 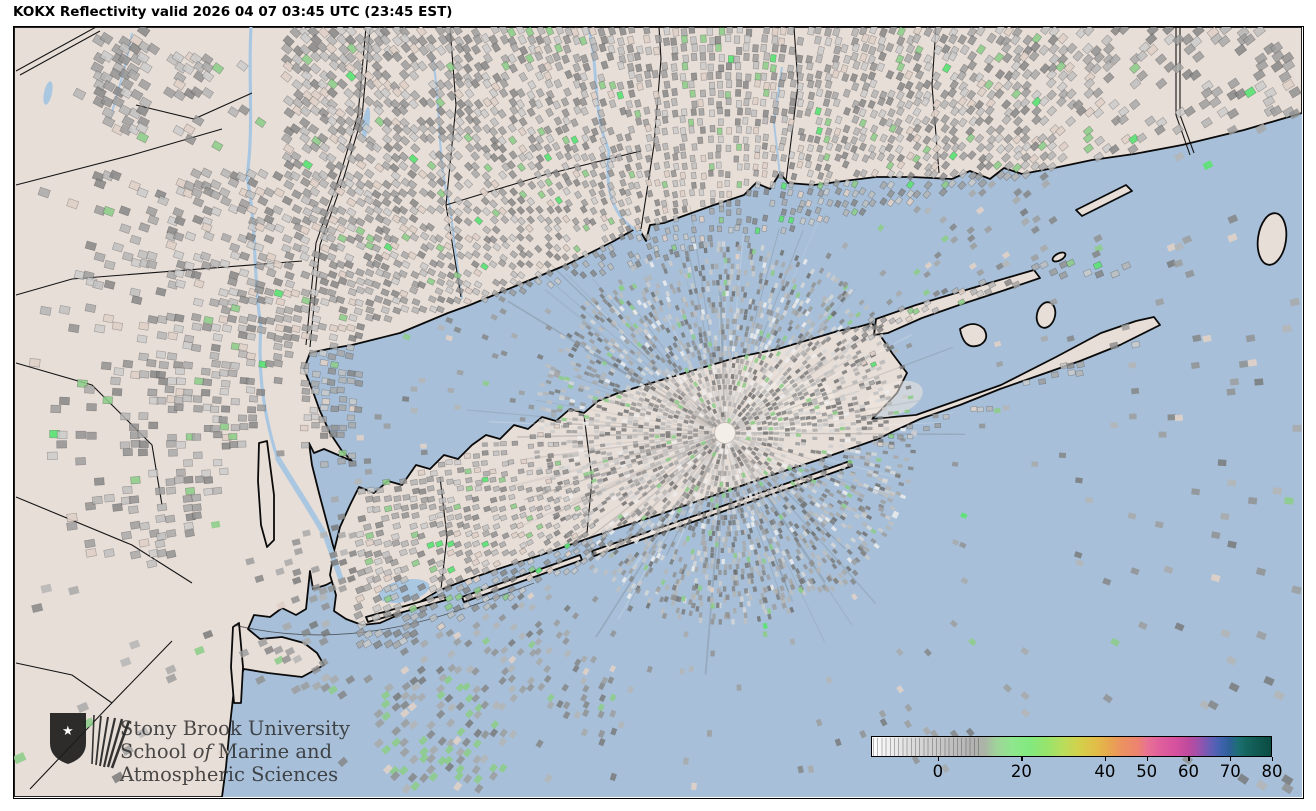 I want to click on colorbar-tick-label: 80, so click(x=1272, y=771).